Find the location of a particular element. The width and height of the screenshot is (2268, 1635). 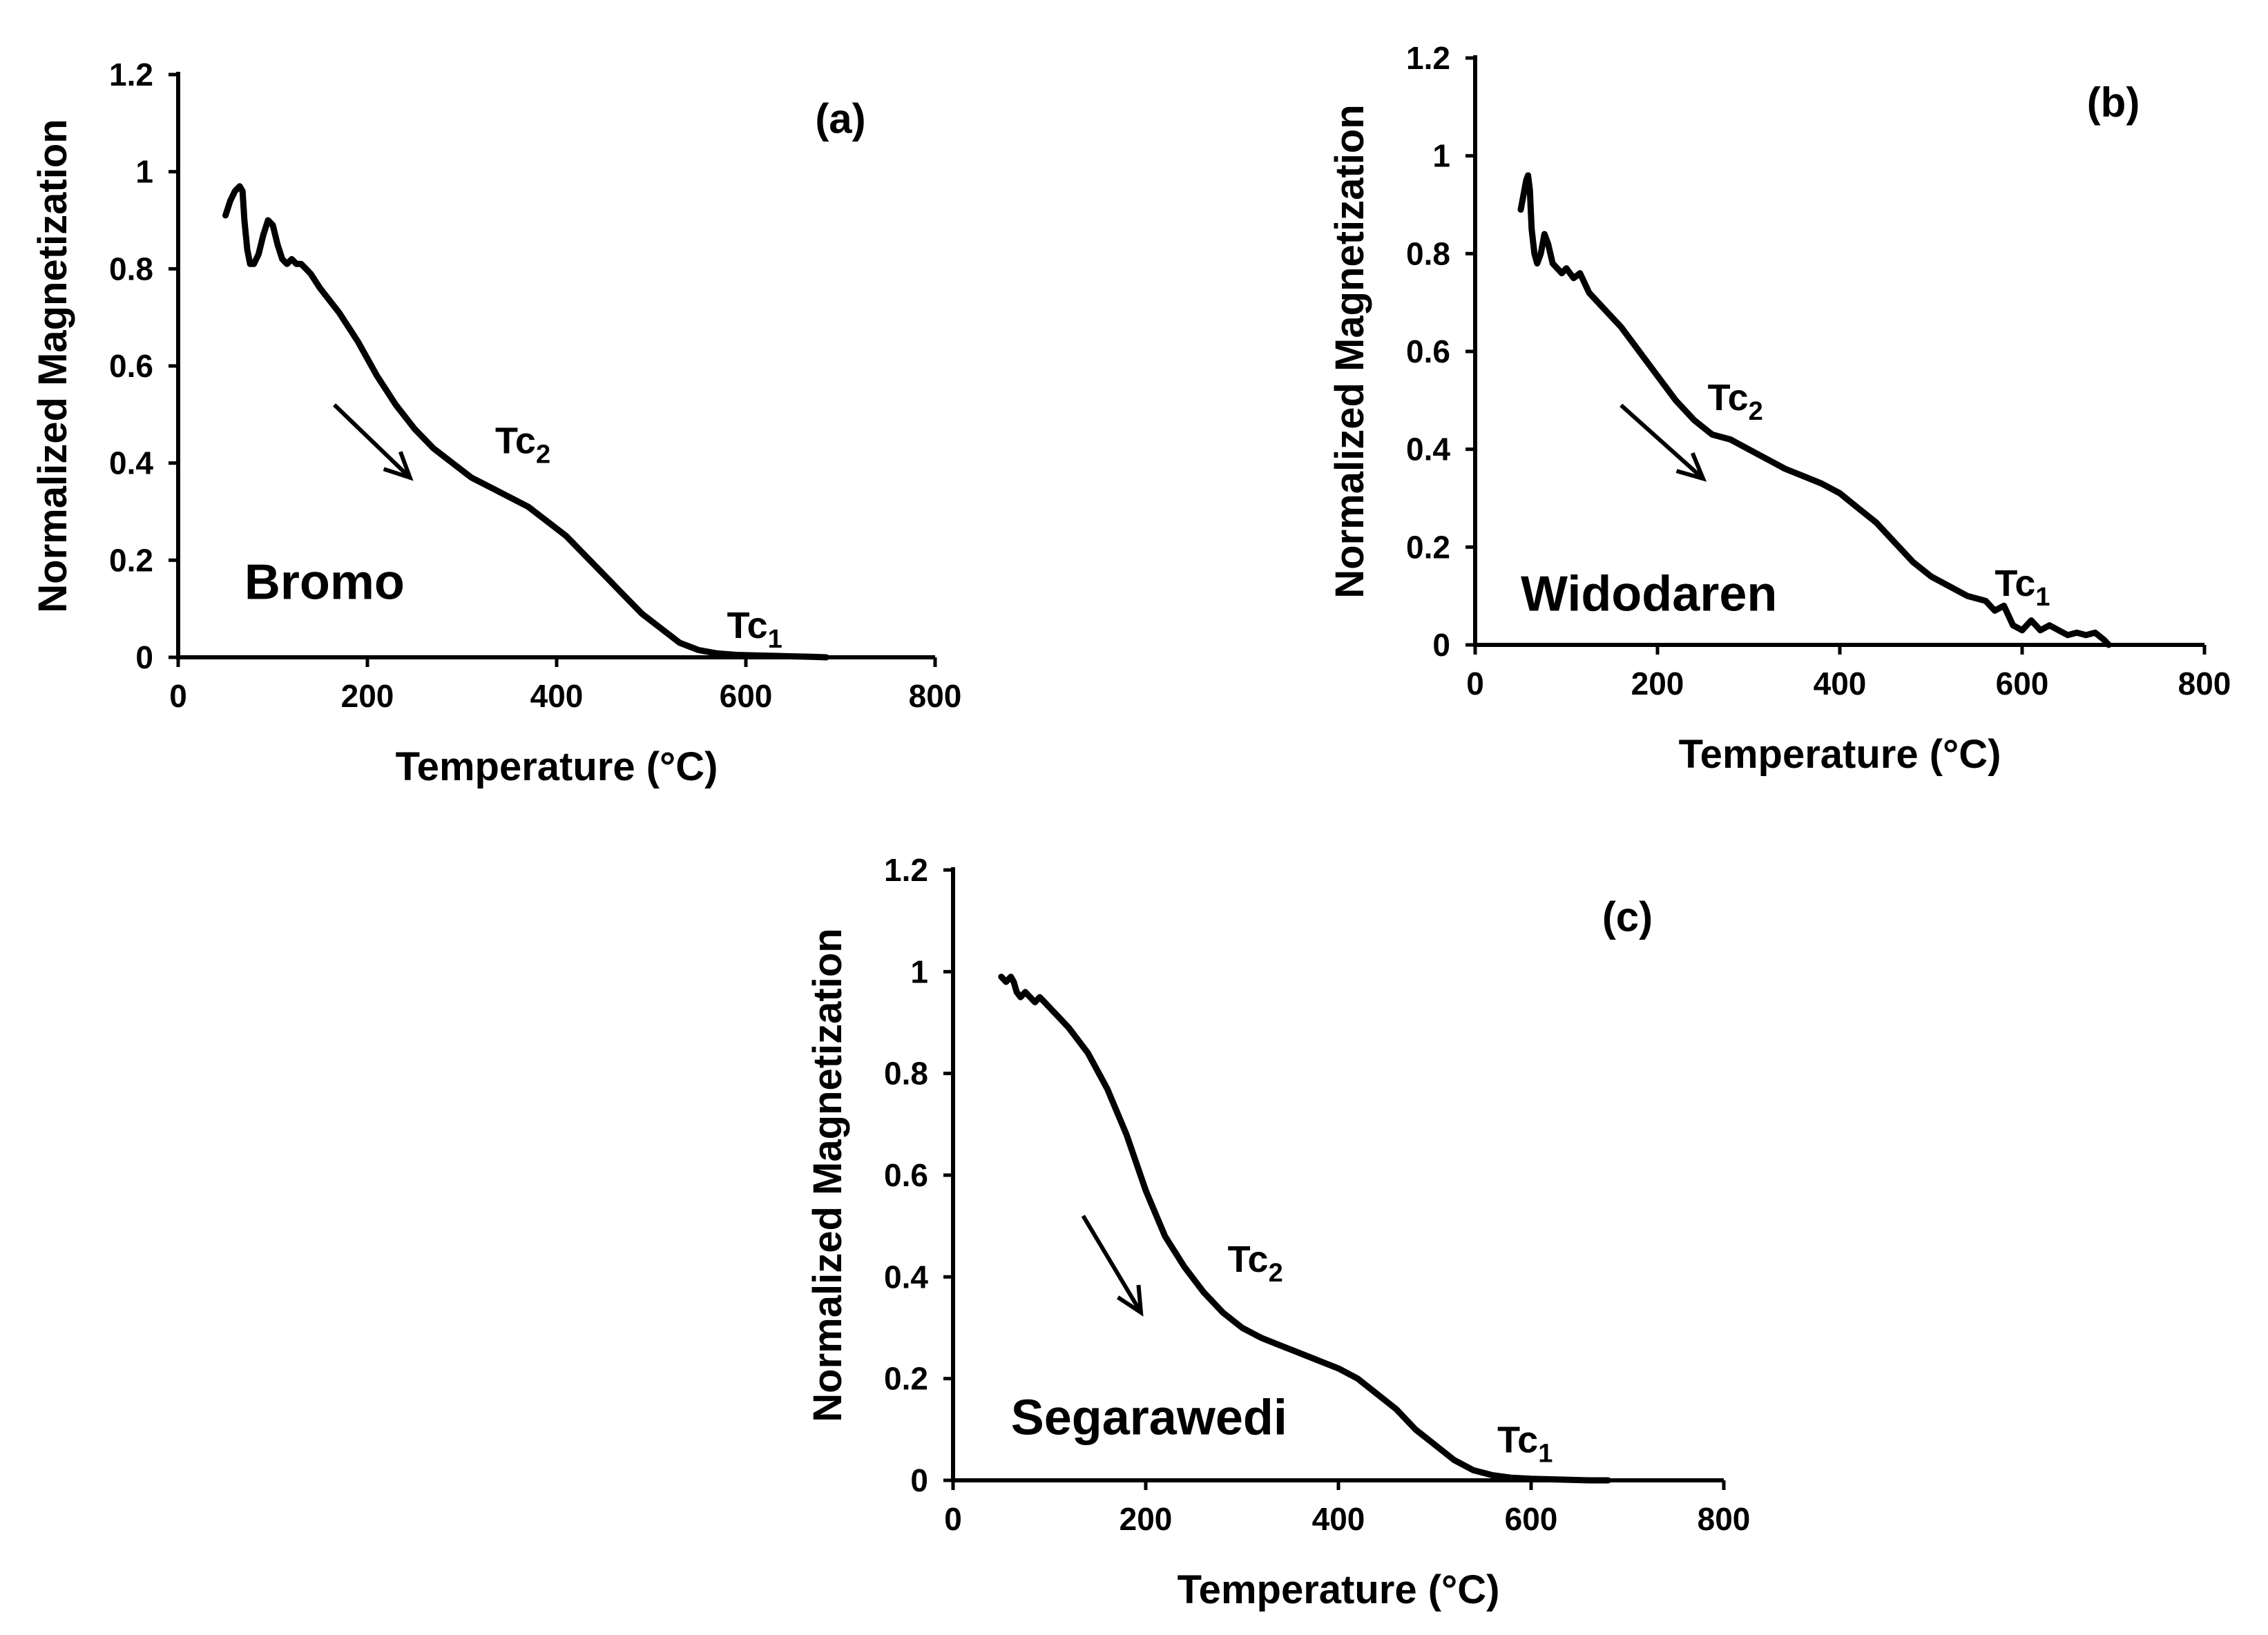

series-line-bromo is located at coordinates (525, 422).